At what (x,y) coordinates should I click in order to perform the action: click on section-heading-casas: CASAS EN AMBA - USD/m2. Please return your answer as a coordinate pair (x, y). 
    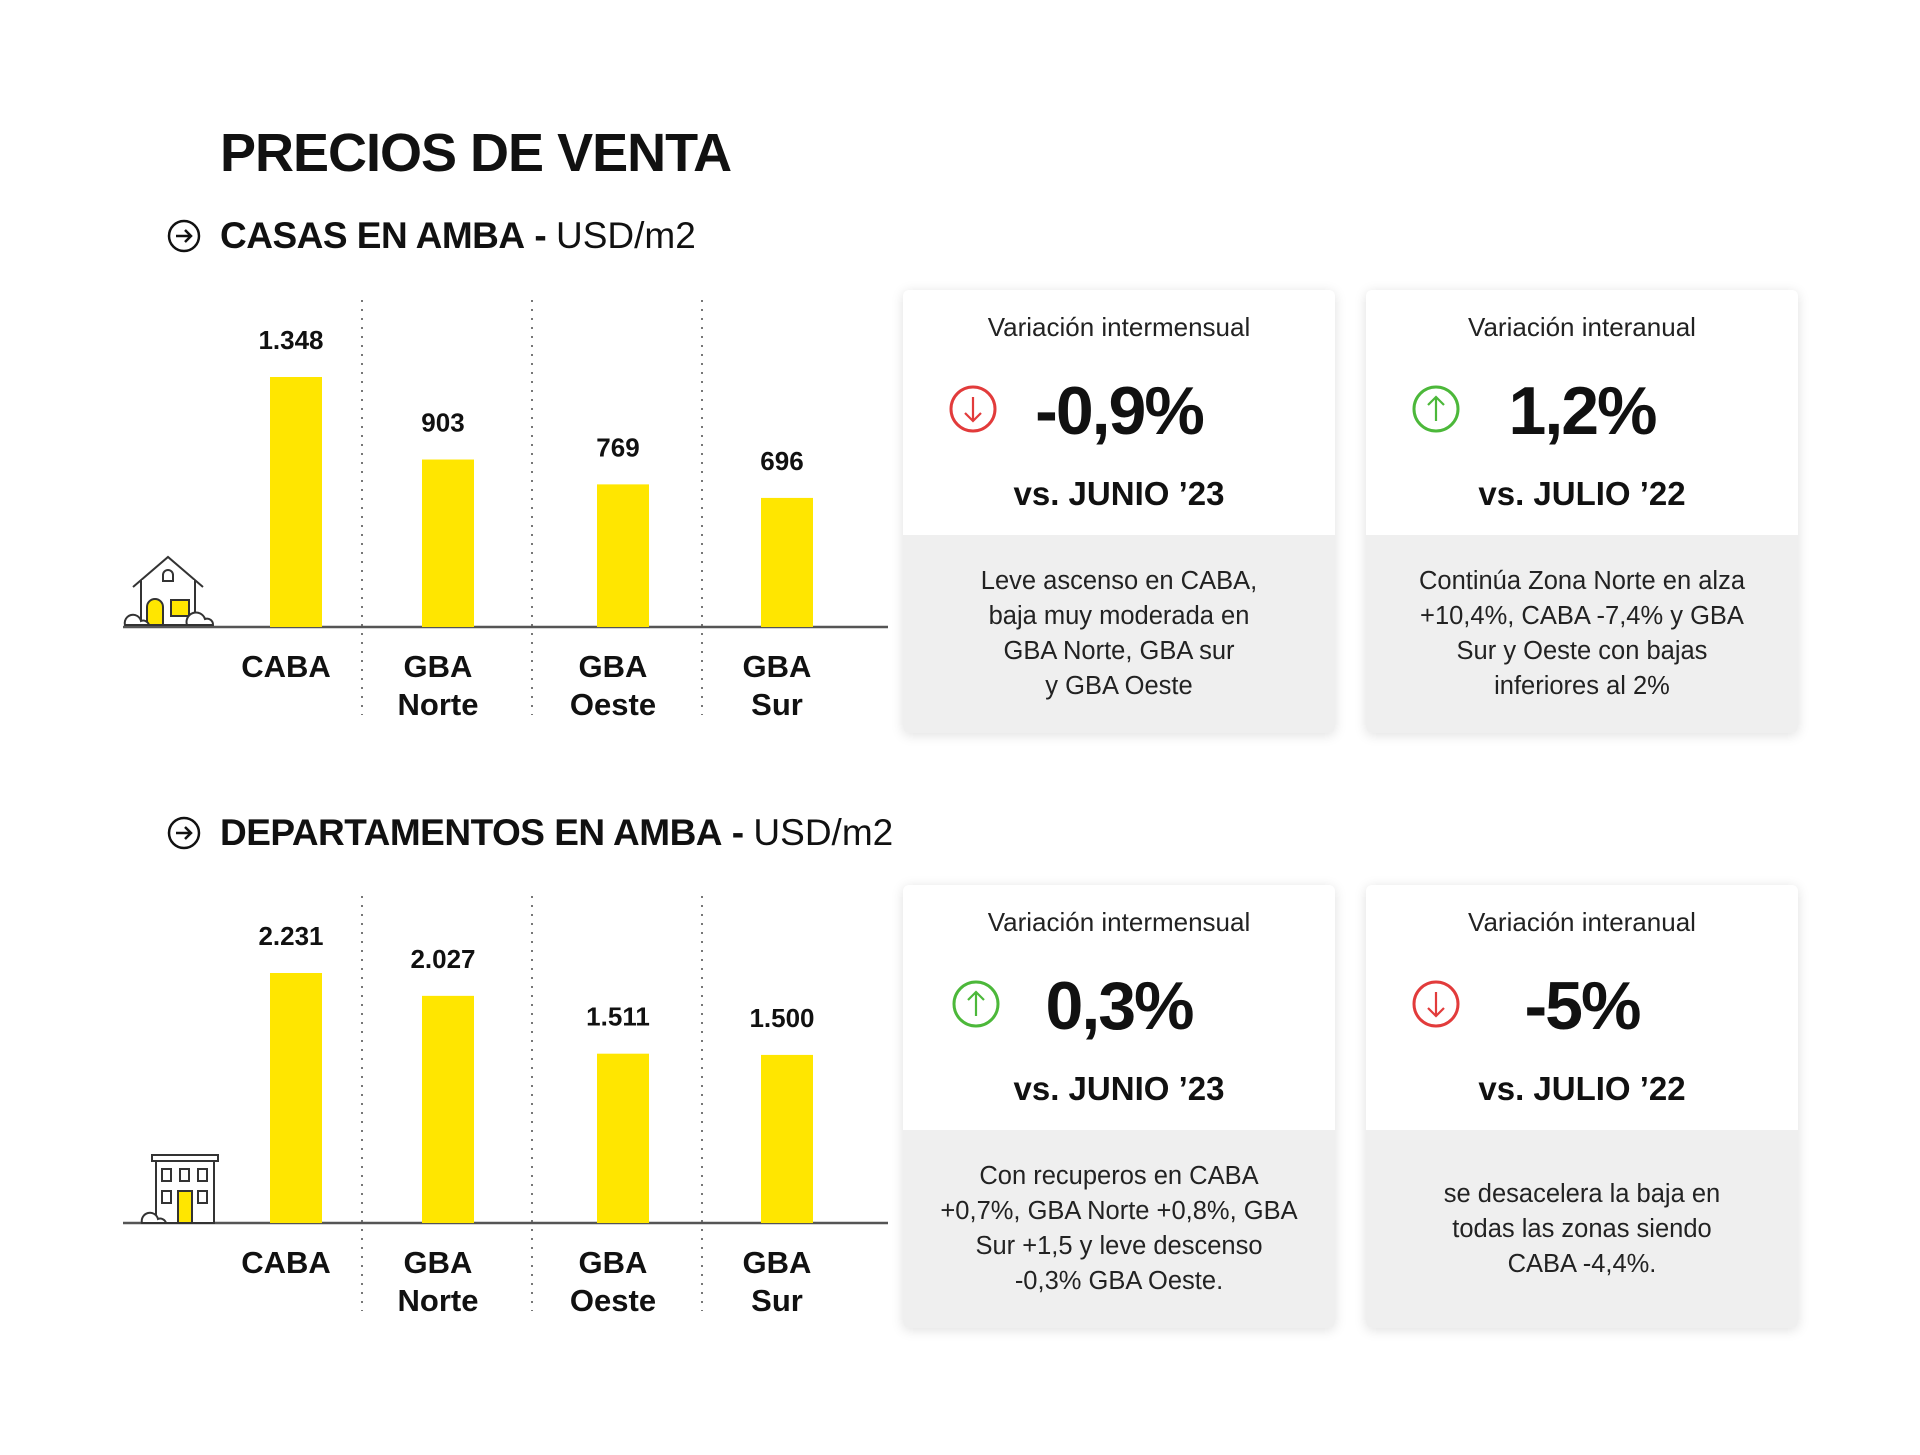
    Looking at the image, I should click on (431, 236).